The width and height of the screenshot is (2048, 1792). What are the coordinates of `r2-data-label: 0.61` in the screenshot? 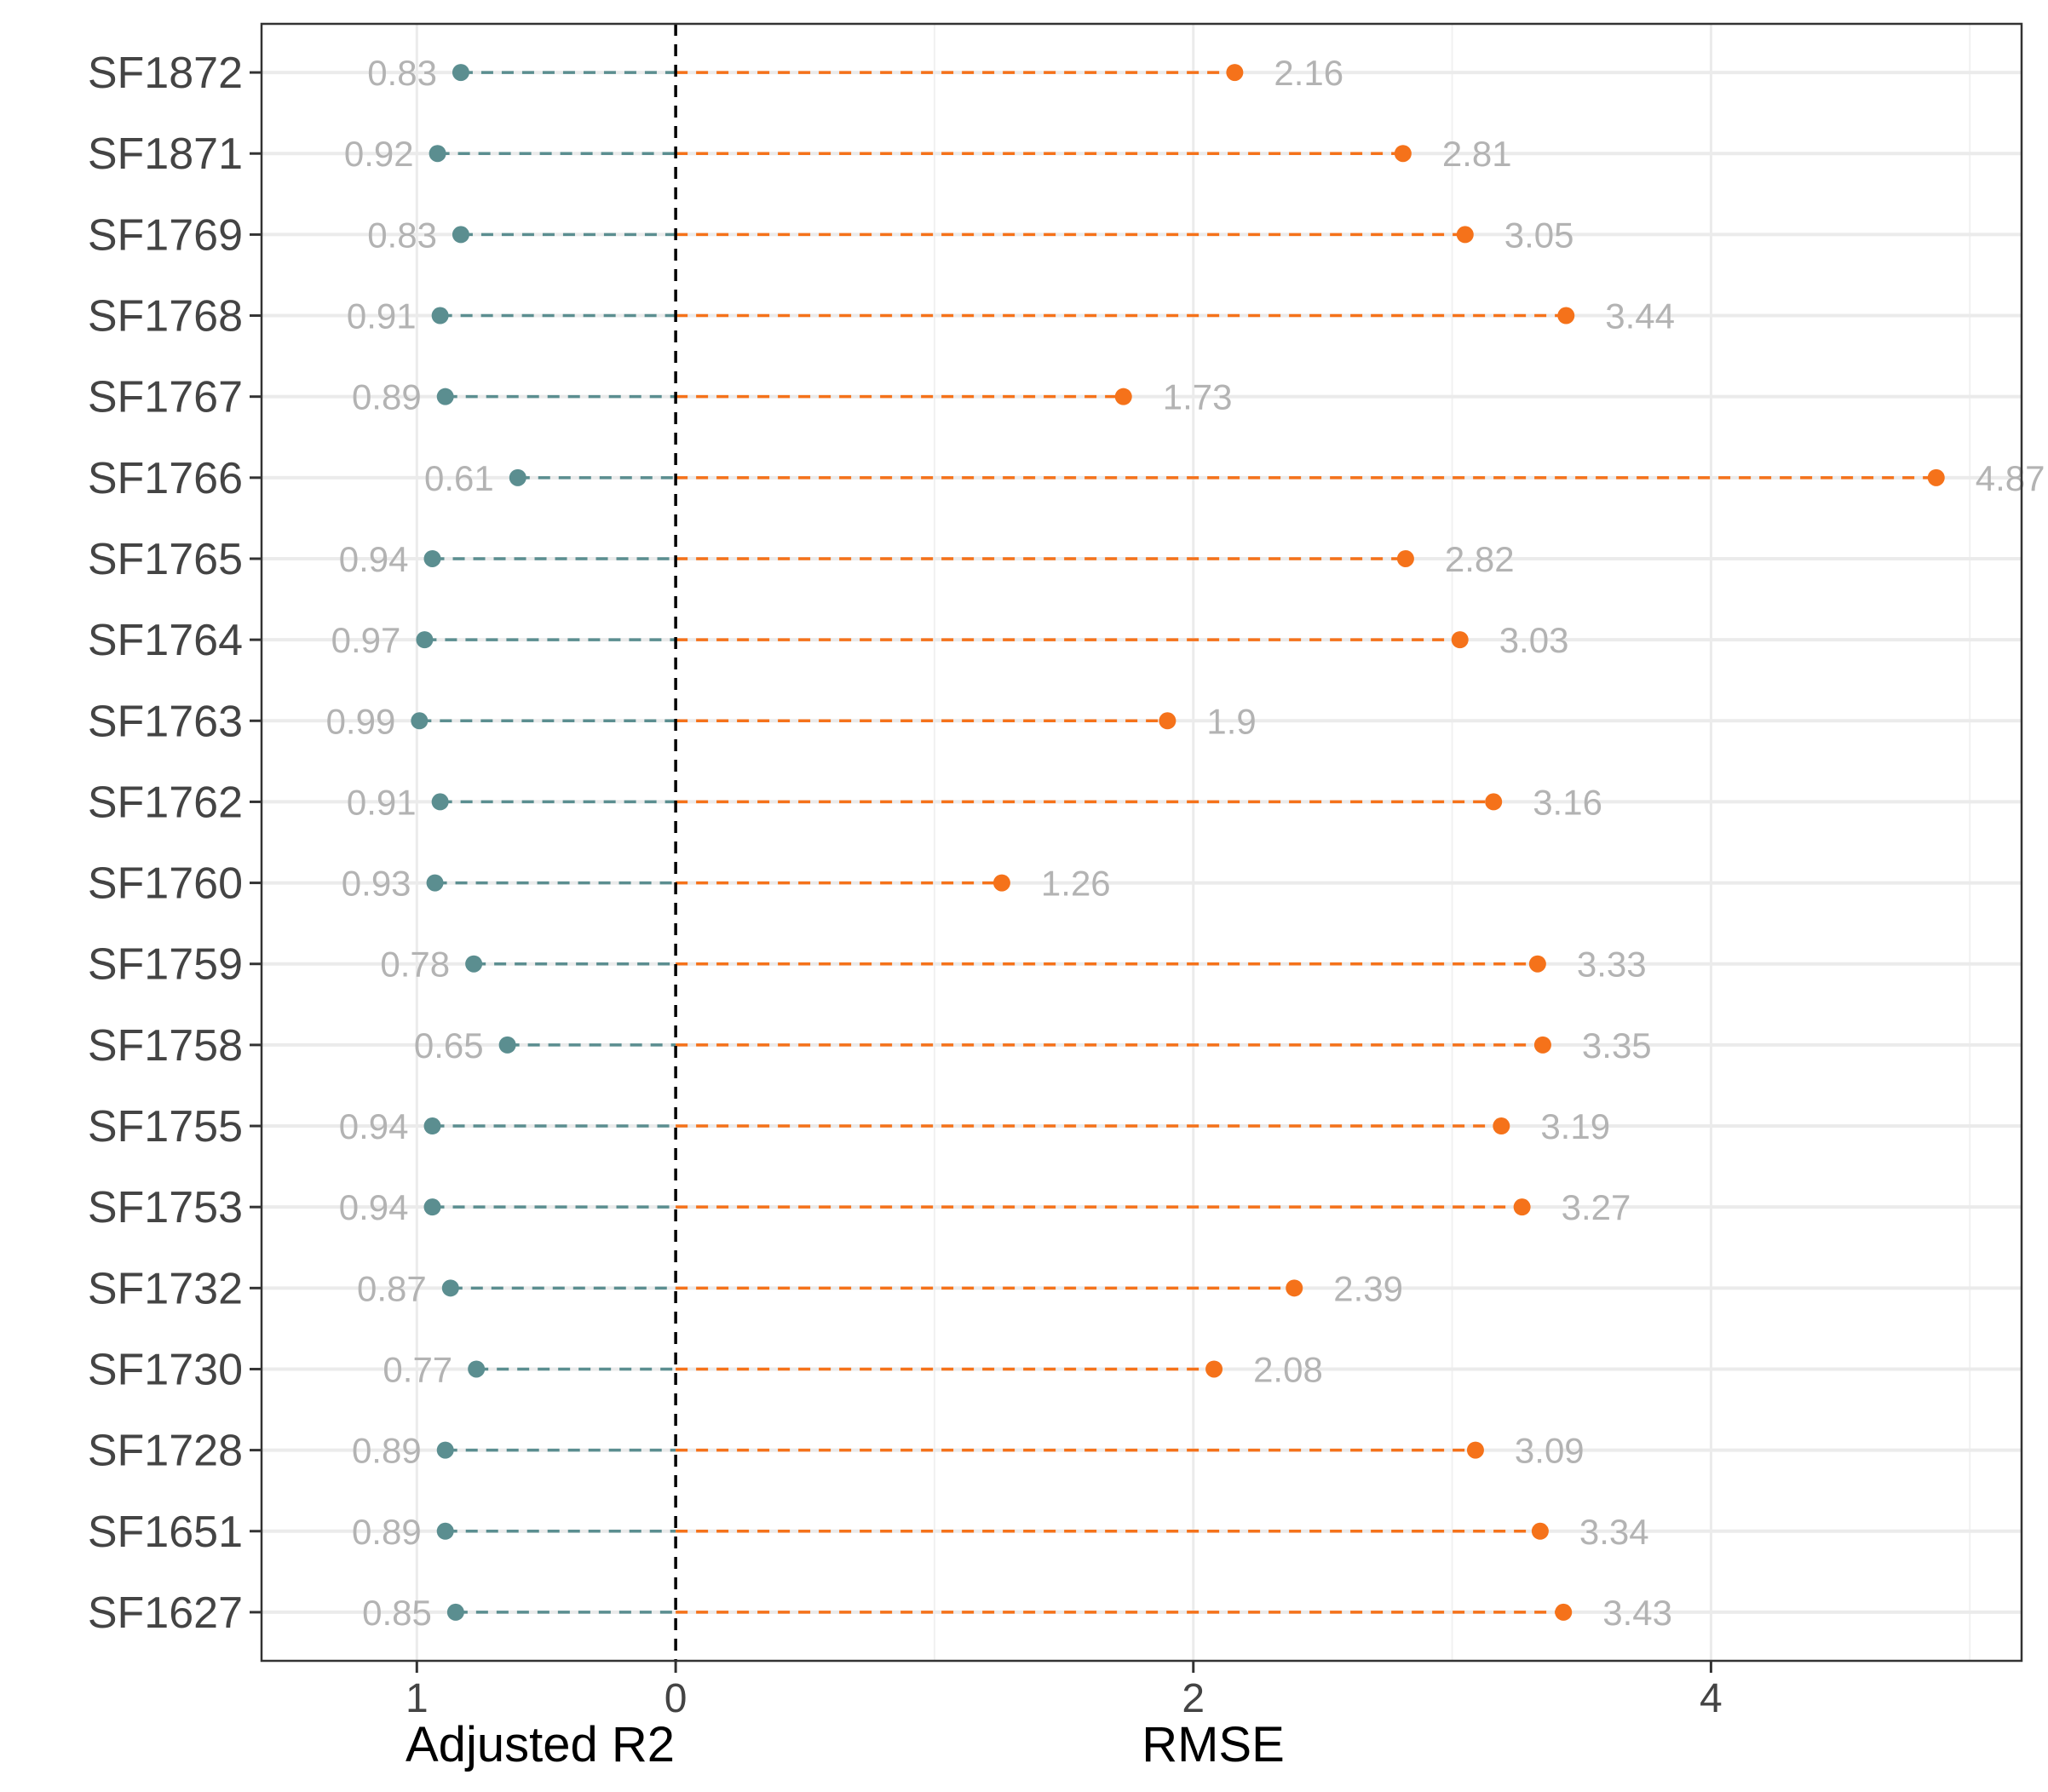 It's located at (459, 478).